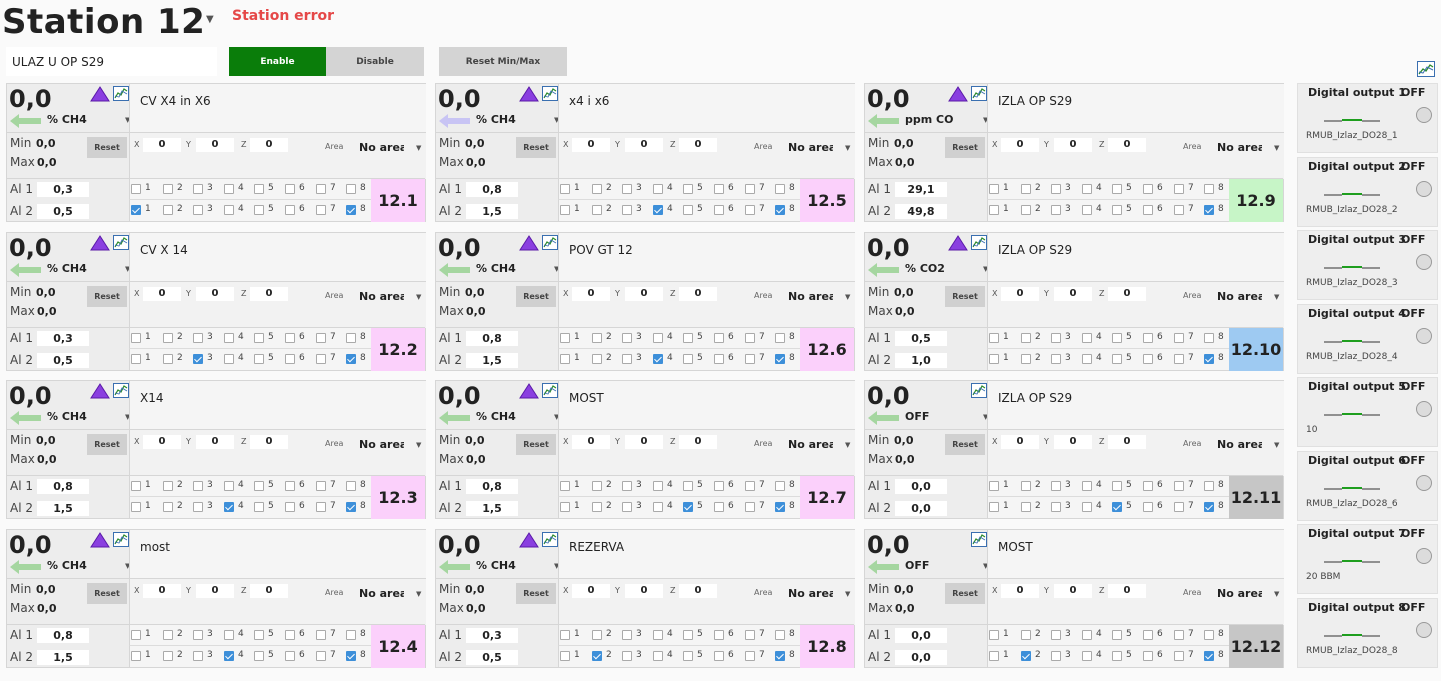  Describe the element at coordinates (63, 360) in the screenshot. I see `alarm2-field: 0,5` at that location.